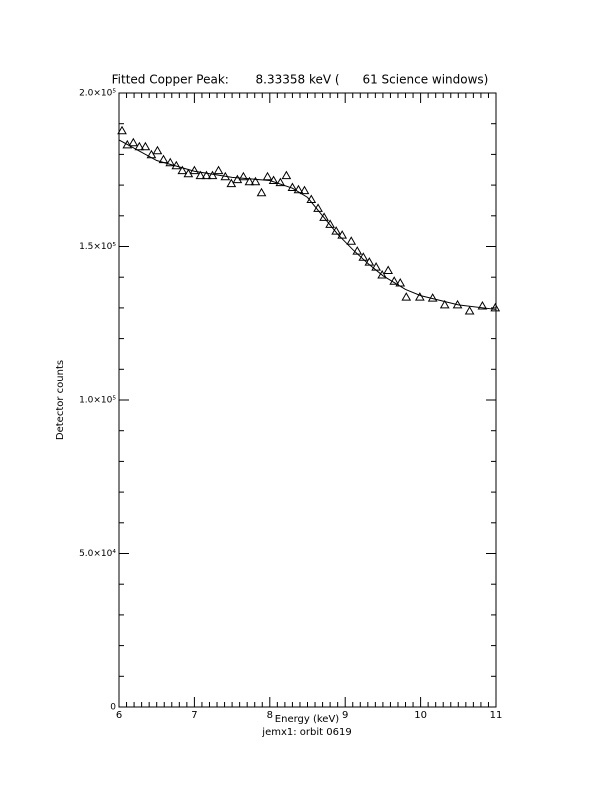 The height and width of the screenshot is (792, 612). Describe the element at coordinates (119, 715) in the screenshot. I see `x-tick-label: 6` at that location.